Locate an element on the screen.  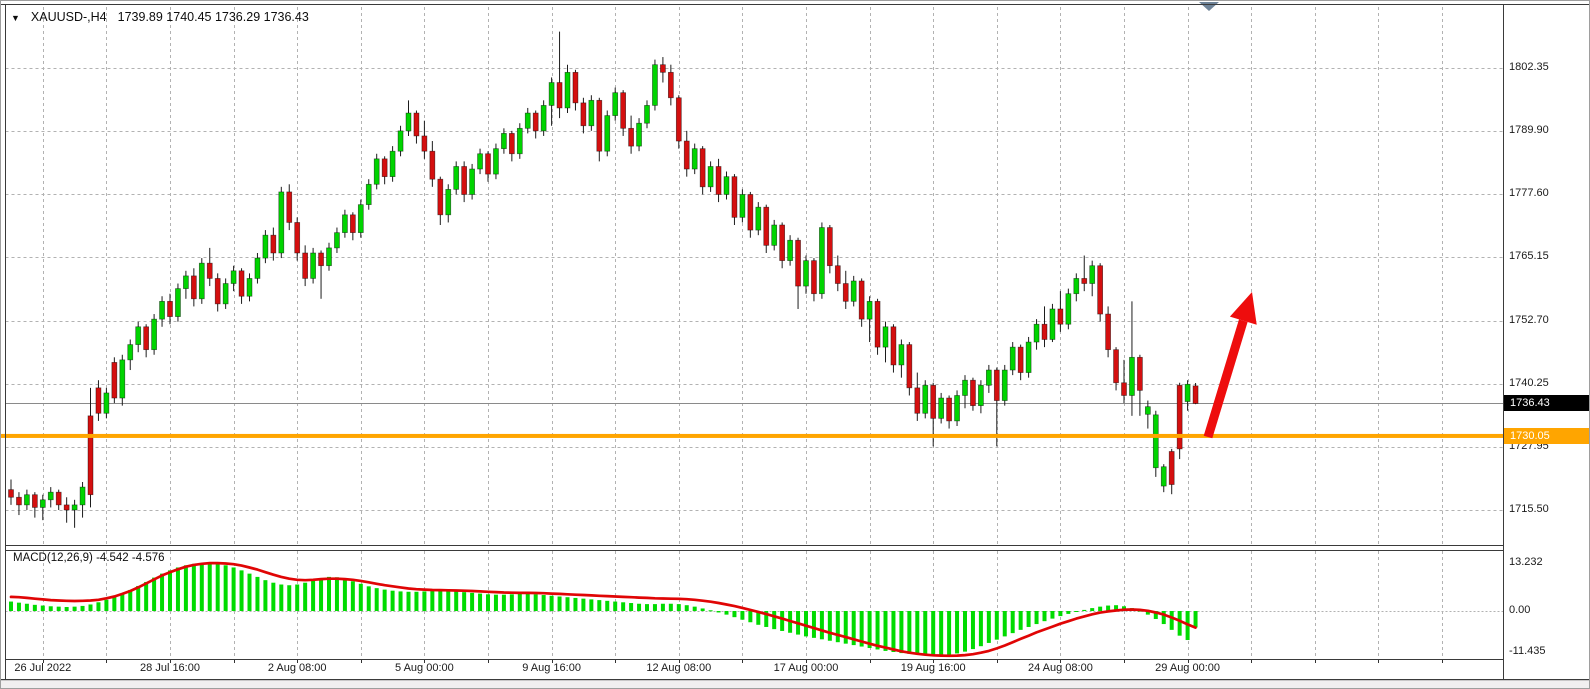
date-axis-label: 12 Aug 08:00 is located at coordinates (679, 668).